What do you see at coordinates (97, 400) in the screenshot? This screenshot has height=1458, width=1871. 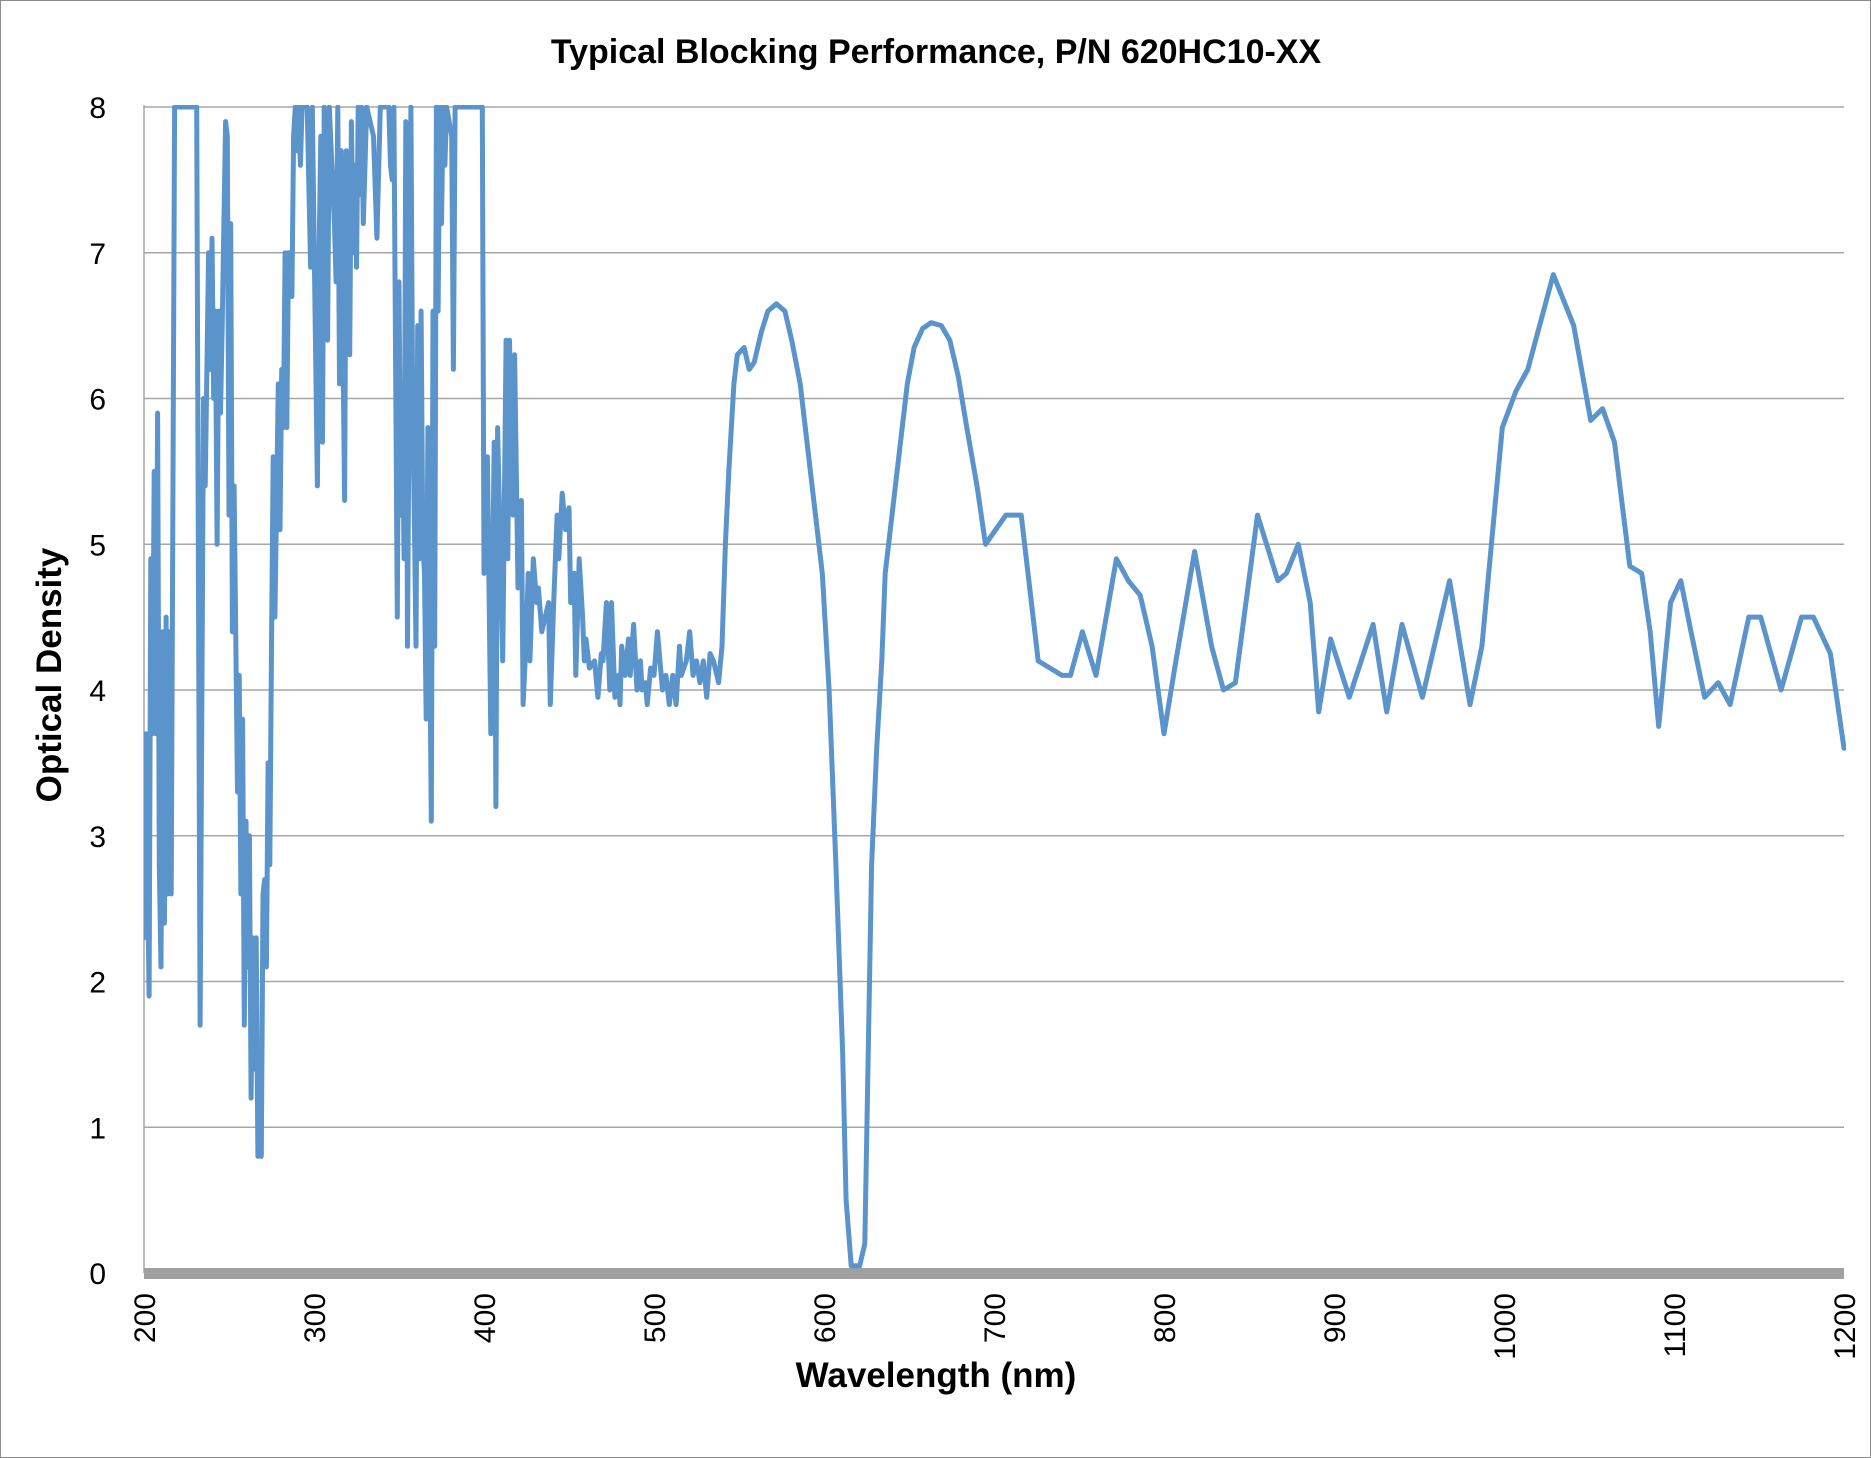 I see `y-tick-label: 6` at bounding box center [97, 400].